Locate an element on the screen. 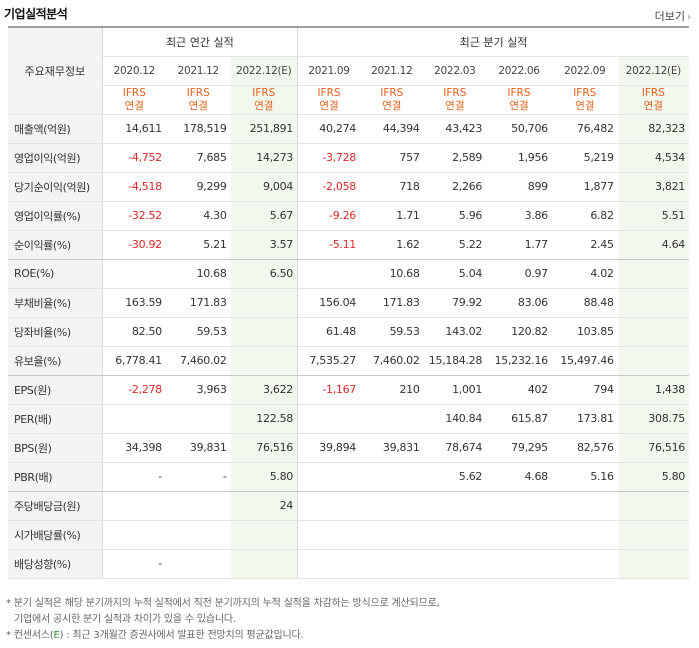 This screenshot has height=648, width=699. row-label: 매출액(억원) is located at coordinates (55, 129).